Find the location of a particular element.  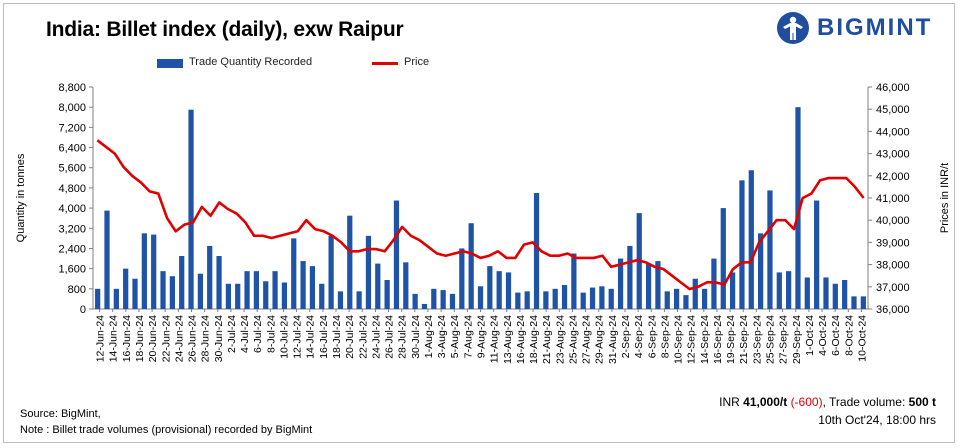

y-tick-left-label: 8,800 is located at coordinates (72, 88).